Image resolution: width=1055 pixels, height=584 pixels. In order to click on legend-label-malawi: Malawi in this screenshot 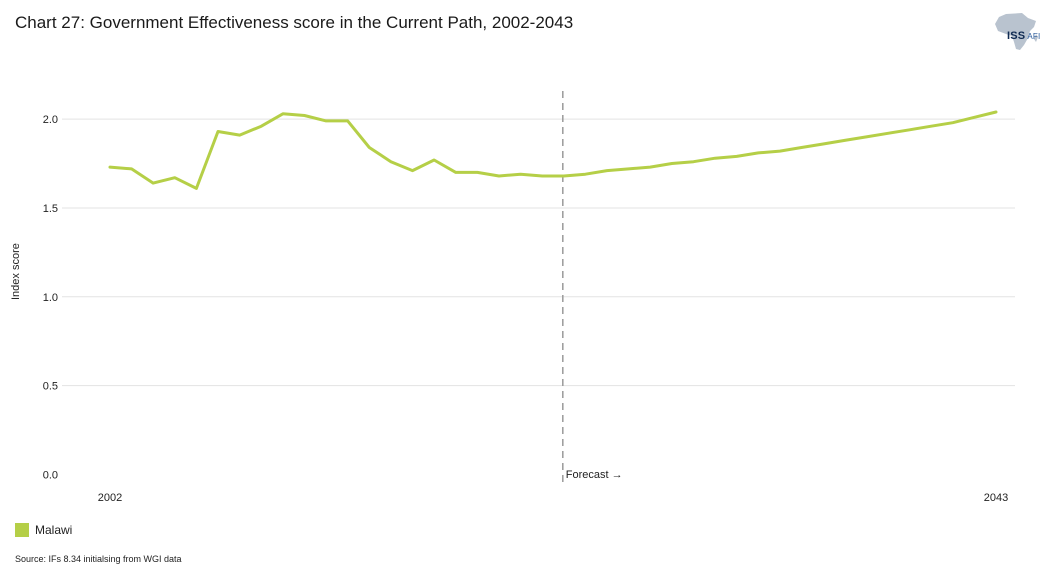, I will do `click(54, 530)`.